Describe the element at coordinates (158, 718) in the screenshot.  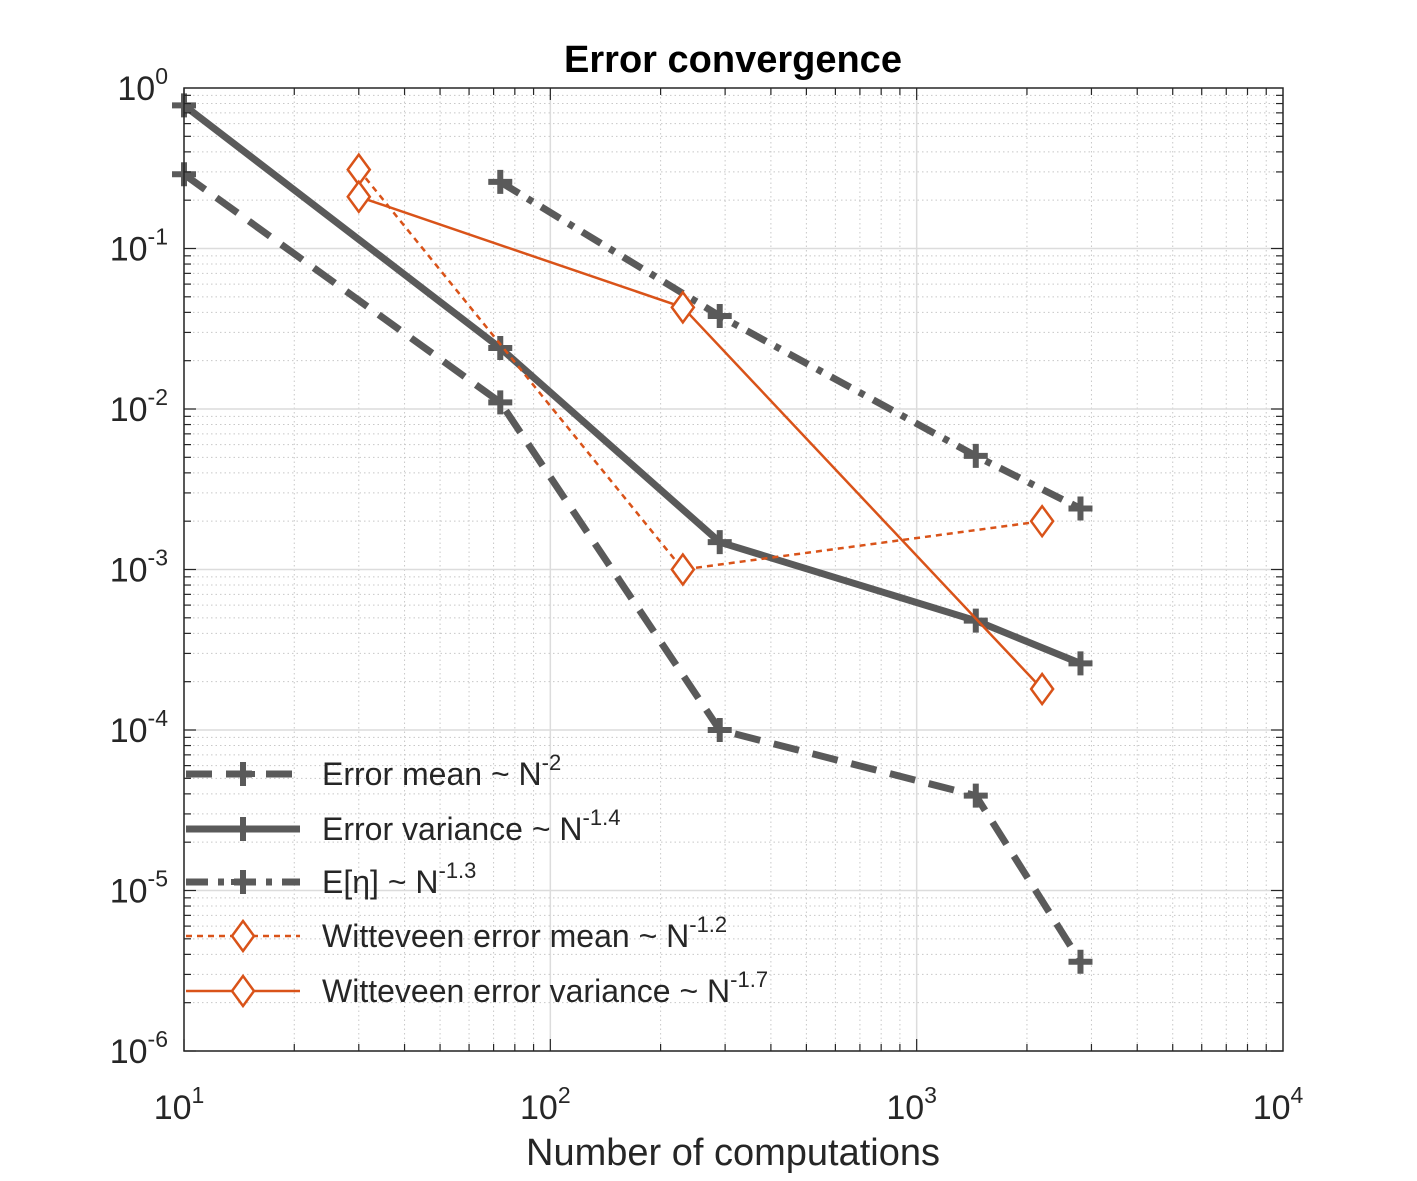
I see `y-tick-exponent: -4` at that location.